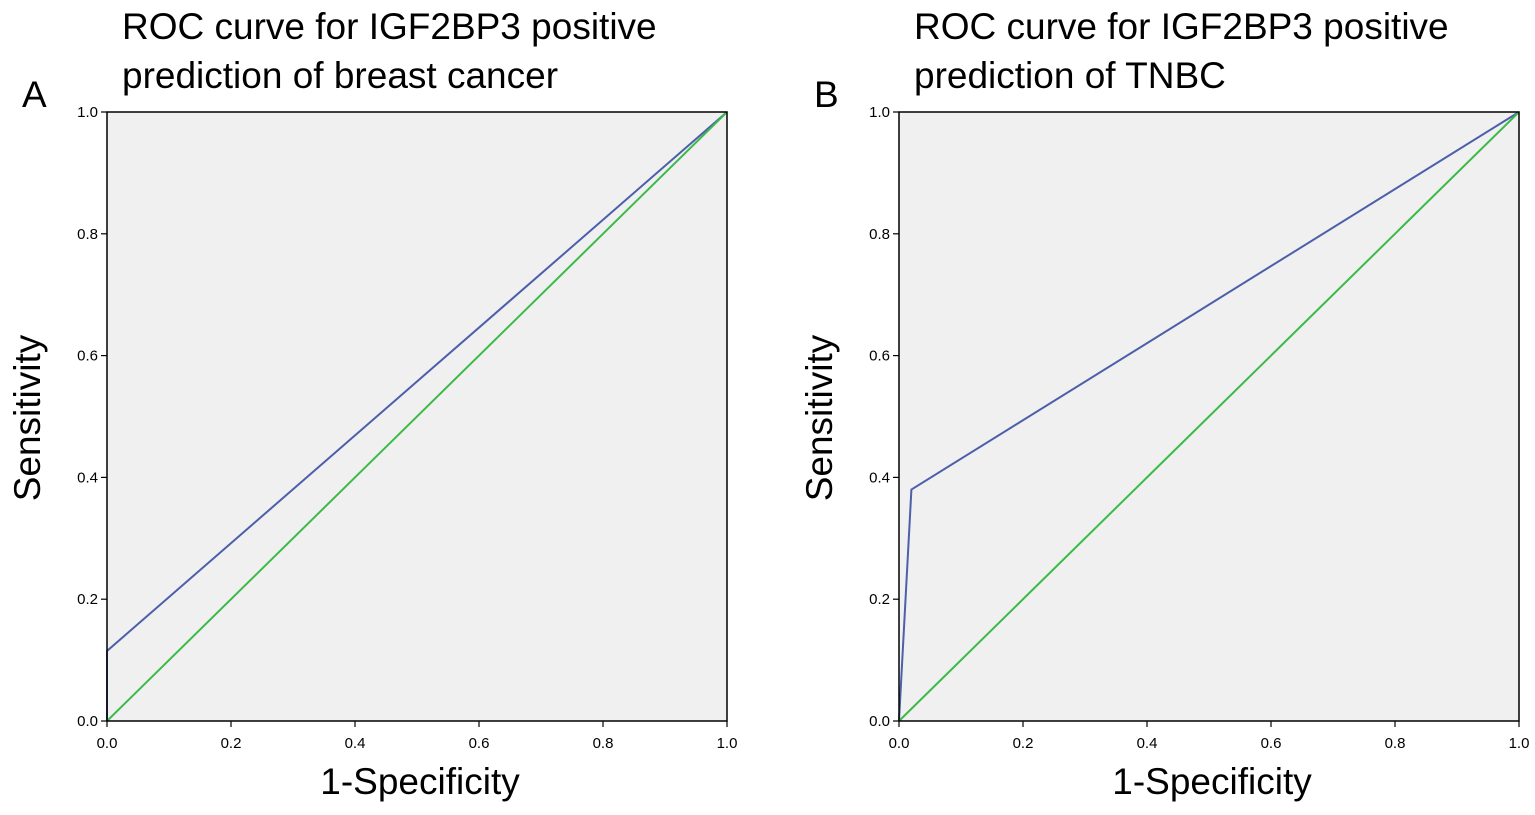  I want to click on panel-letter: A, so click(34, 94).